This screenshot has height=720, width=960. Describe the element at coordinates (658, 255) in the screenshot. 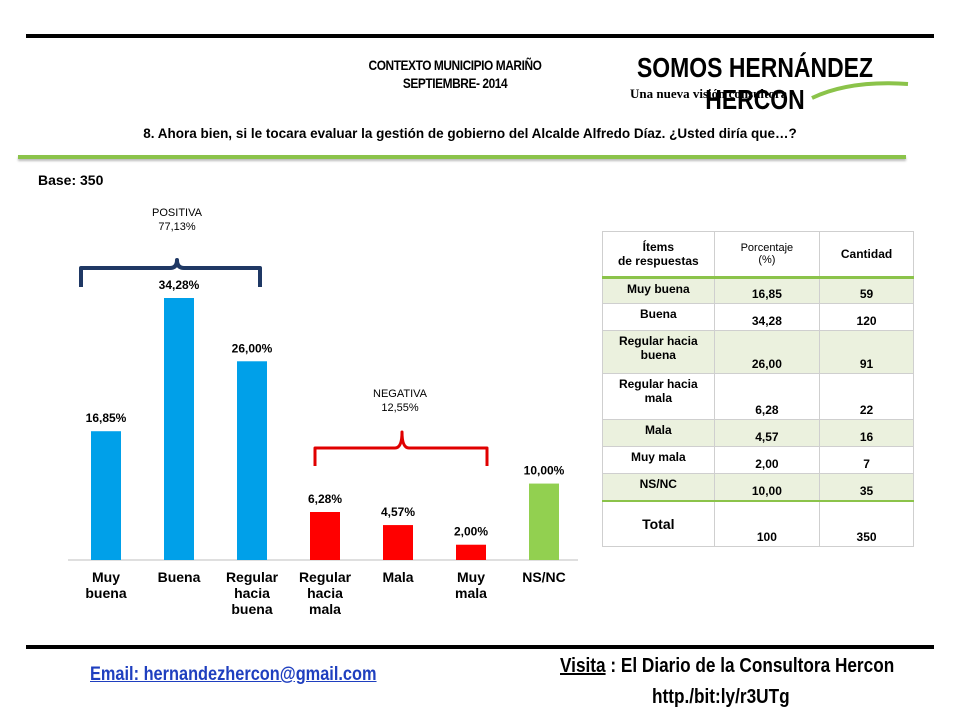

I see `table-header-items: Ítems de respuestas` at that location.